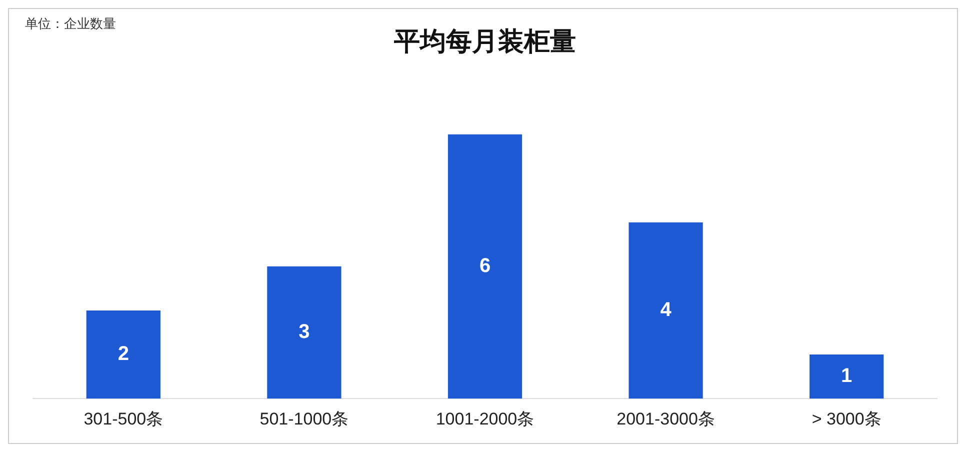  What do you see at coordinates (124, 418) in the screenshot?
I see `x-tick-label: 301-500条` at bounding box center [124, 418].